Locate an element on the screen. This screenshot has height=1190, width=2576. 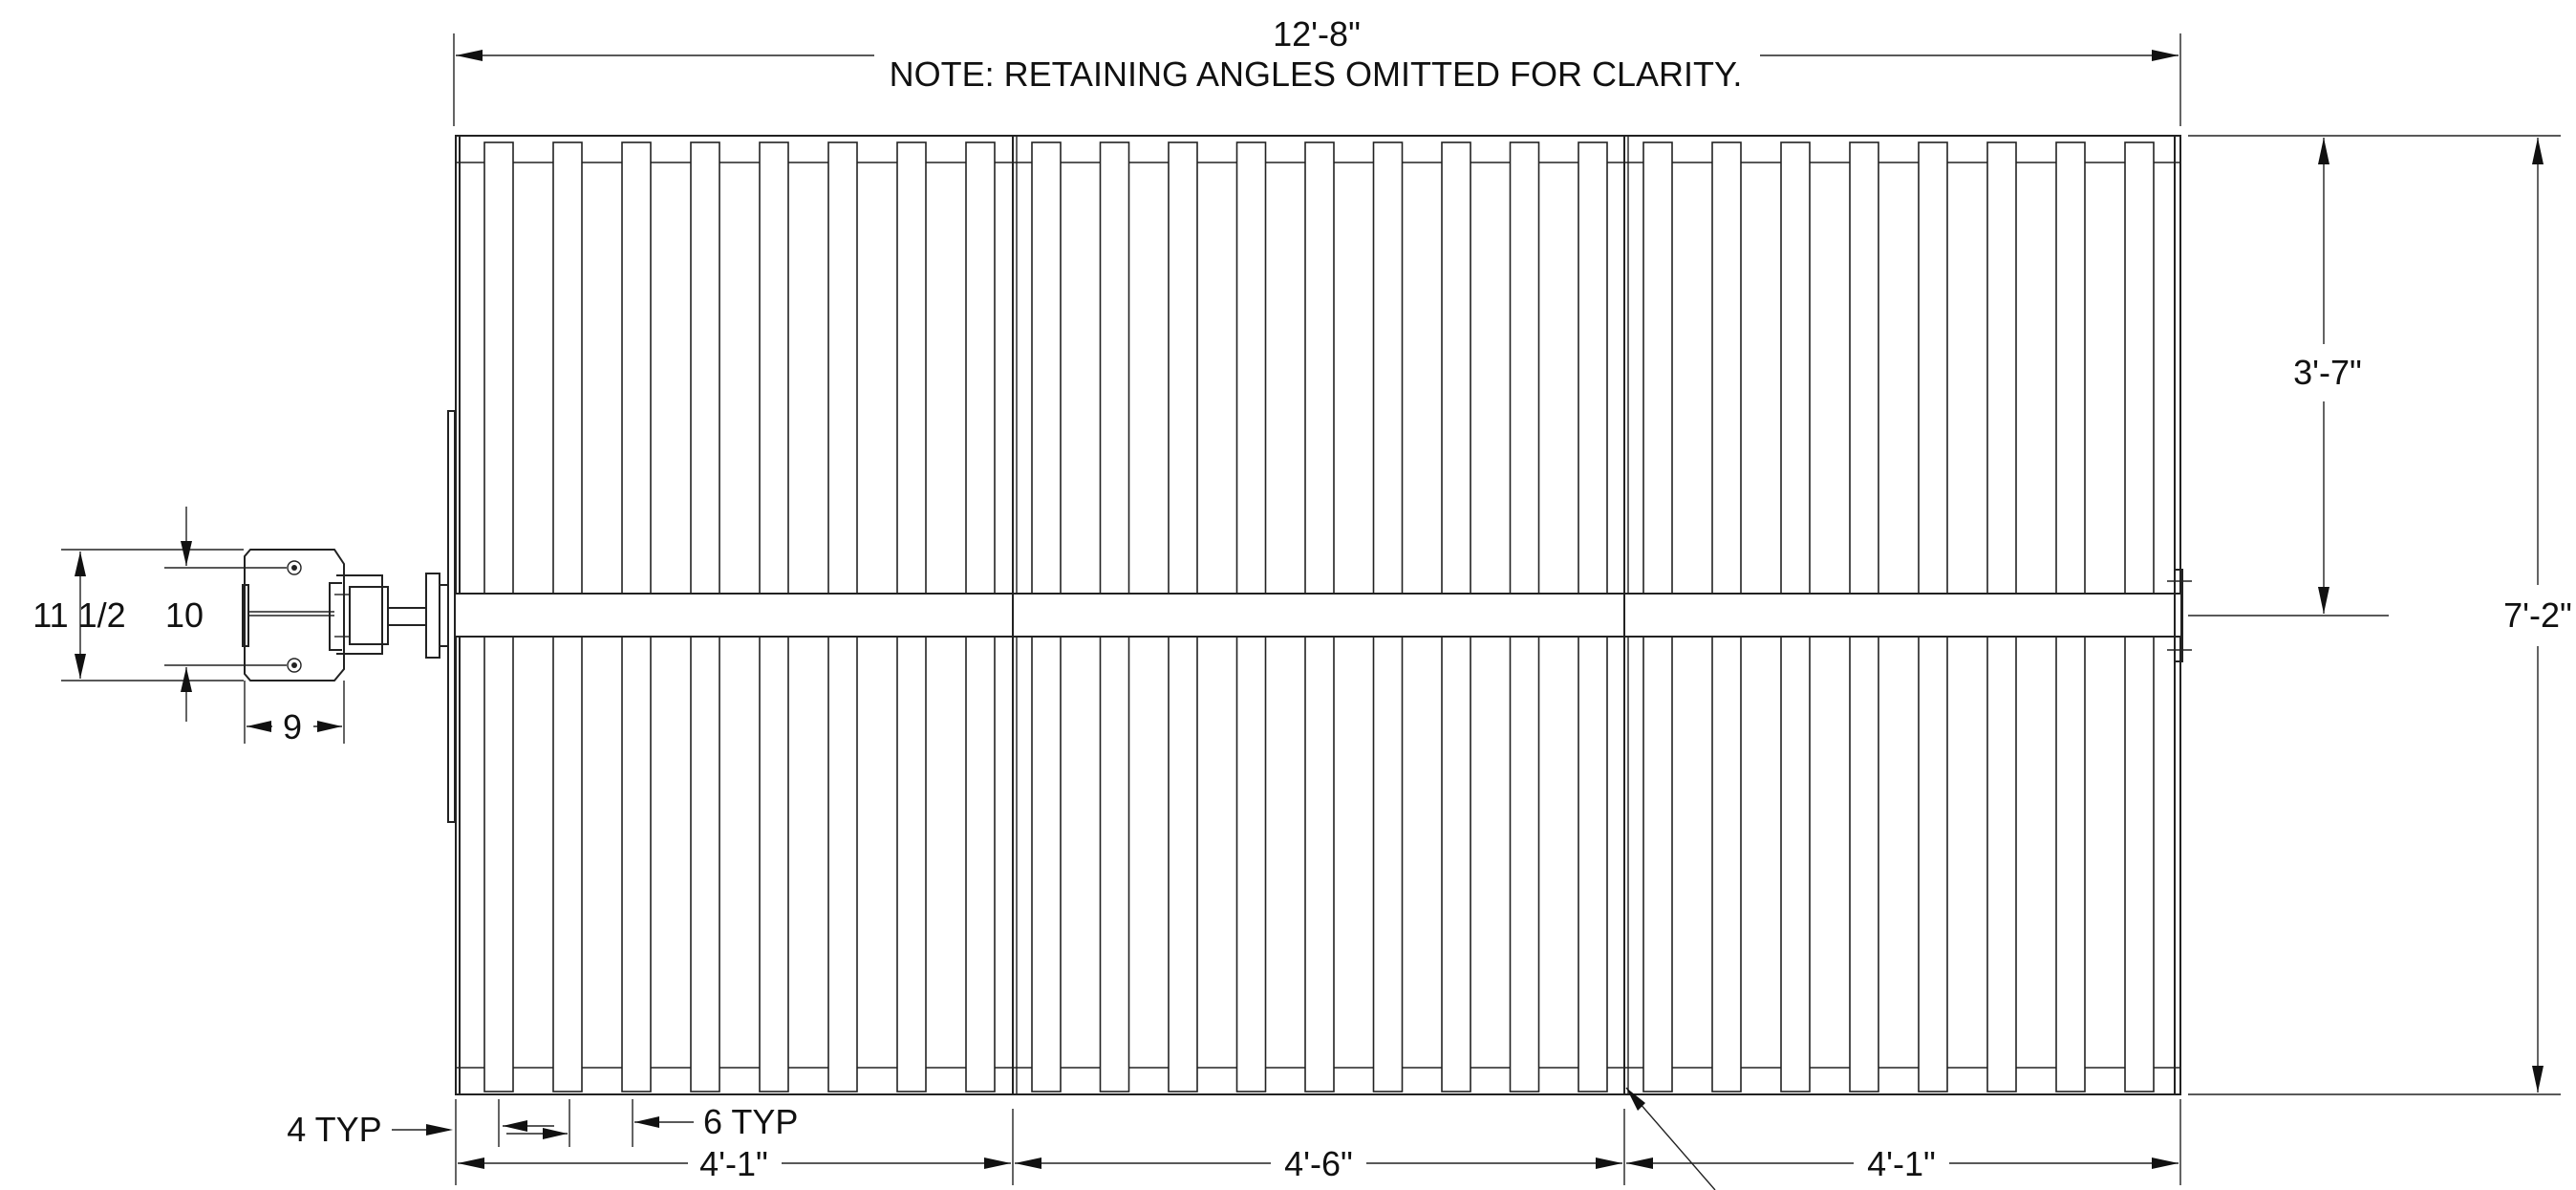
panel-dimensions: 4'-1" 4'-6" 4'-1" is located at coordinates (1318, 1142).